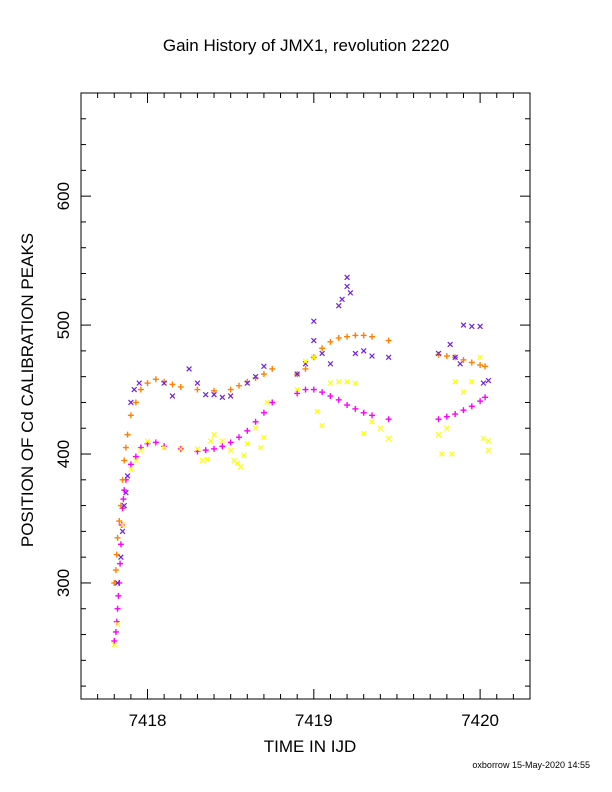 This screenshot has height=792, width=612. I want to click on chart-title: Gain History of JMX1, revolution 2220, so click(306, 45).